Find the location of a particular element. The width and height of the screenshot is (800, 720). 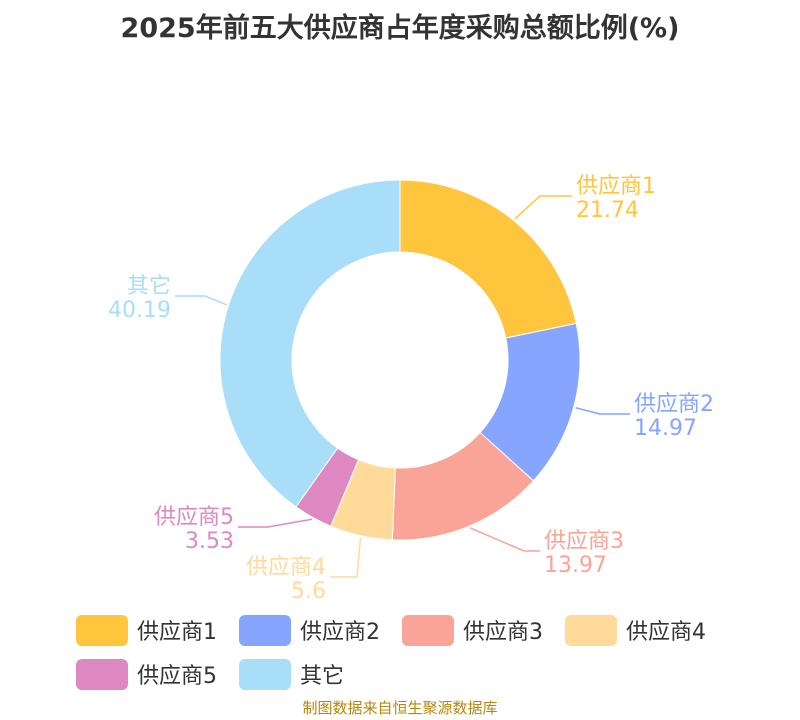

legend-label: 供应商1 is located at coordinates (177, 632).